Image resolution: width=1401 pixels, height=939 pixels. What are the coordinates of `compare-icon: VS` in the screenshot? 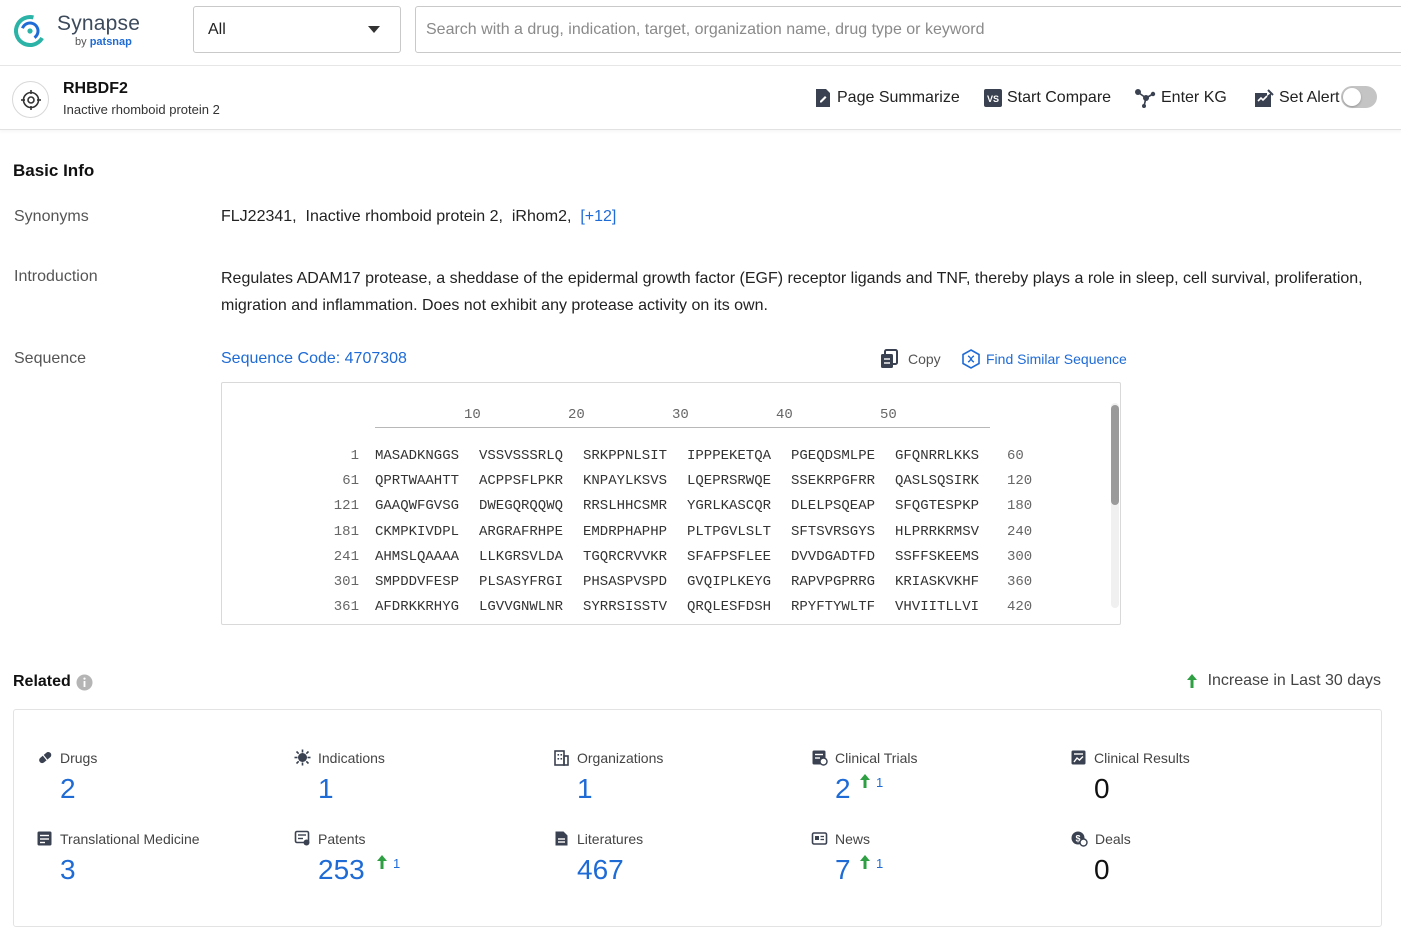 It's located at (993, 98).